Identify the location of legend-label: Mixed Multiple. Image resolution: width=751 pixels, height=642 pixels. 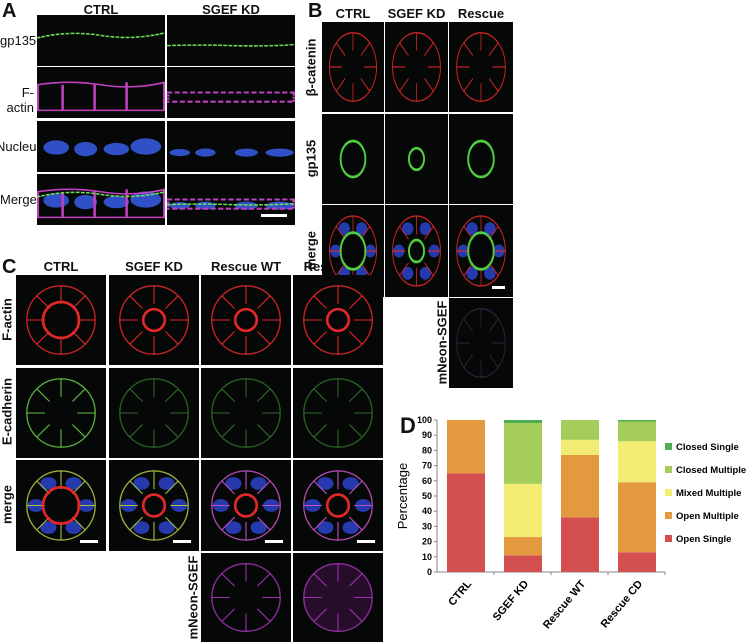
(708, 493).